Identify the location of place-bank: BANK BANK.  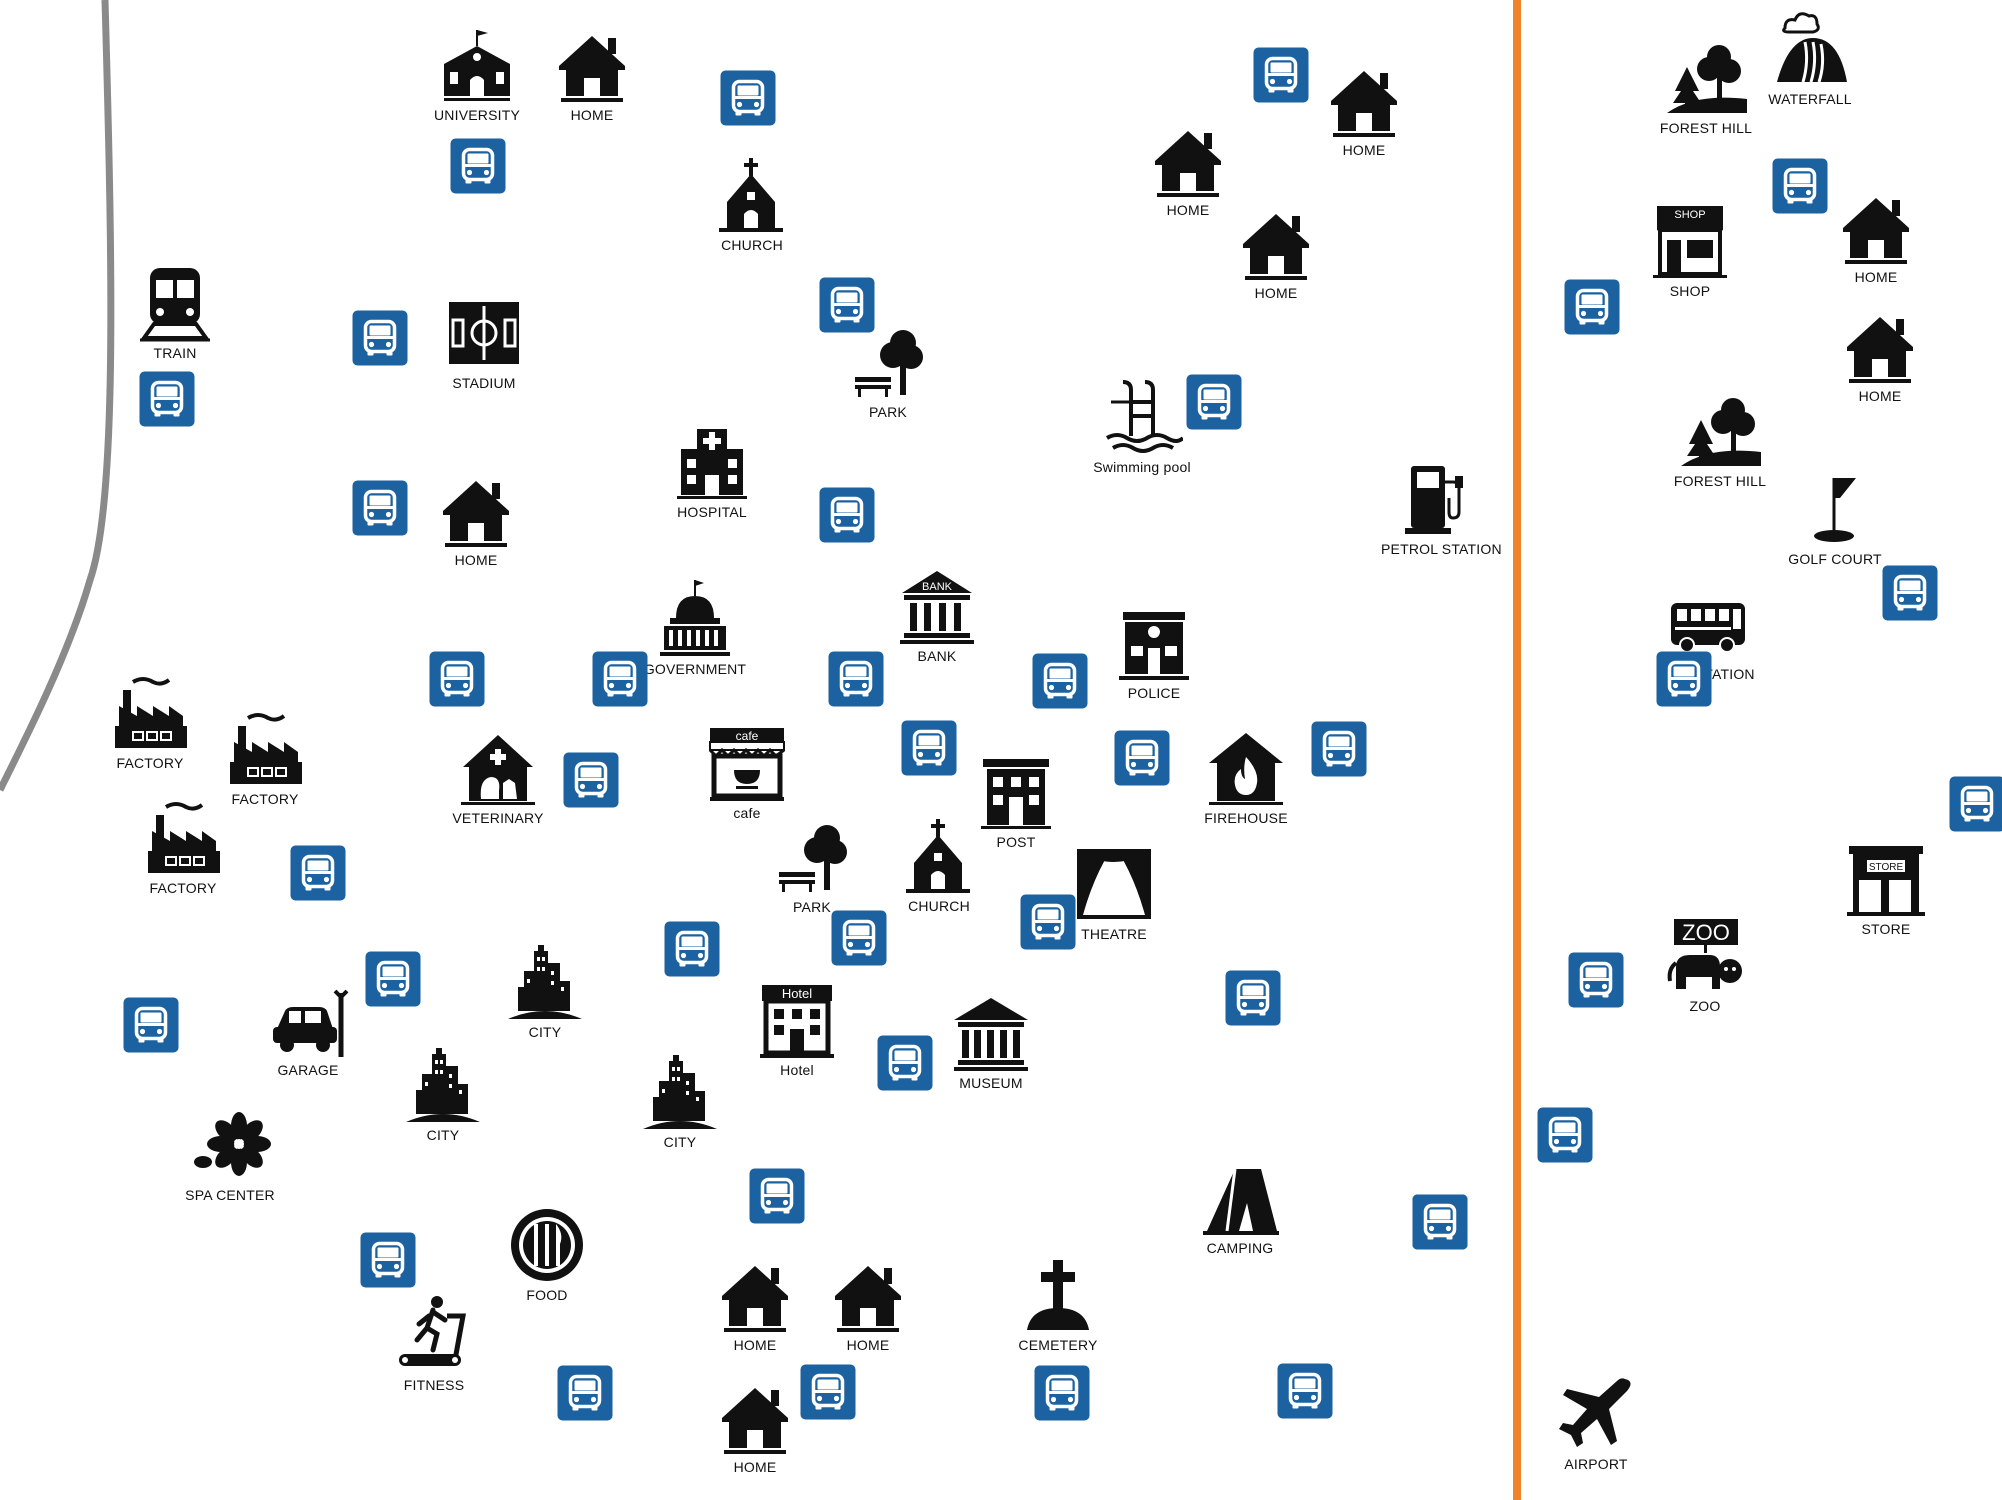
(937, 614).